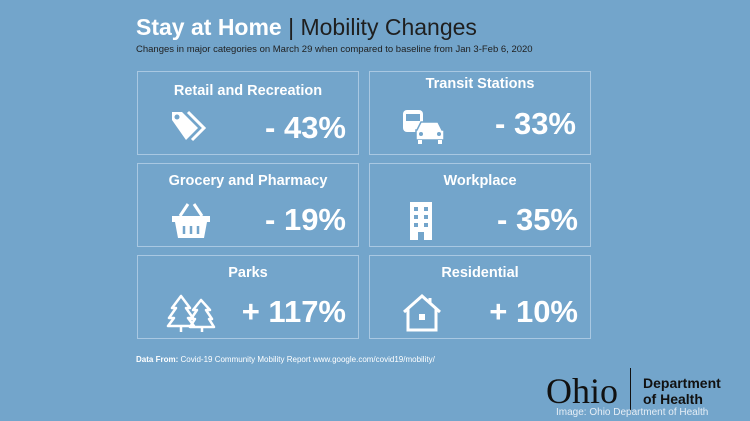 This screenshot has width=750, height=421. What do you see at coordinates (305, 127) in the screenshot?
I see `card-value: - 43%` at bounding box center [305, 127].